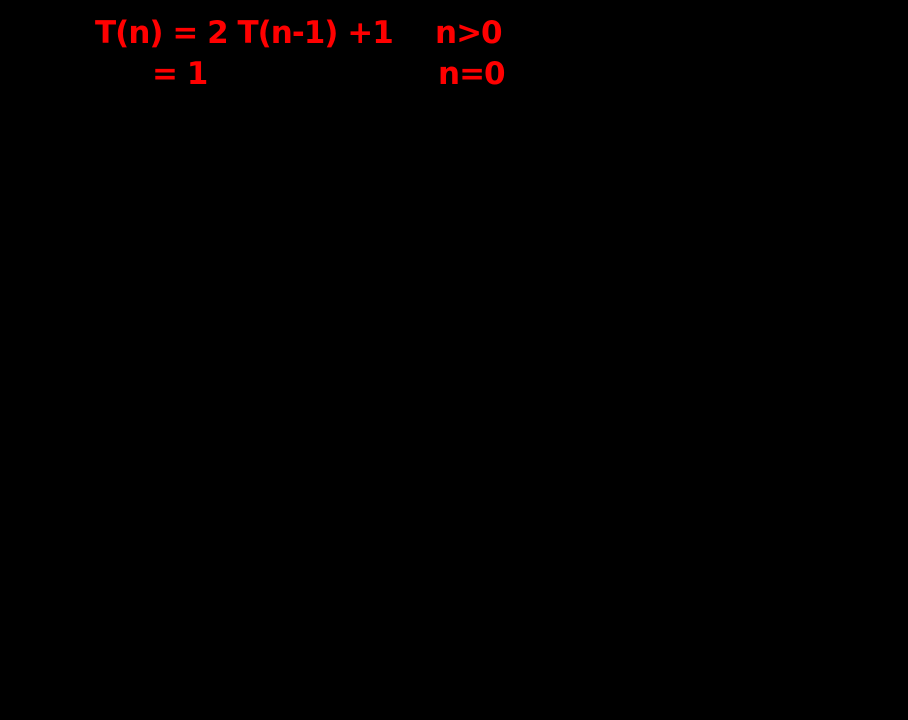 Image resolution: width=908 pixels, height=720 pixels. Describe the element at coordinates (180, 74) in the screenshot. I see `recurrence-case2-expression: = 1` at that location.